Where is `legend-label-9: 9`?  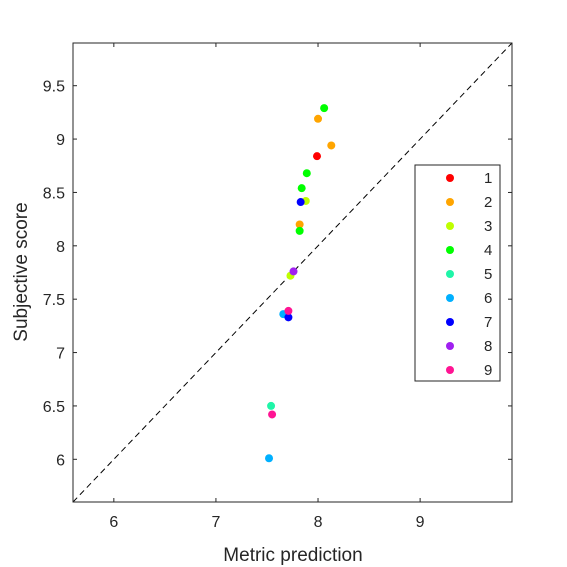 legend-label-9: 9 is located at coordinates (488, 370).